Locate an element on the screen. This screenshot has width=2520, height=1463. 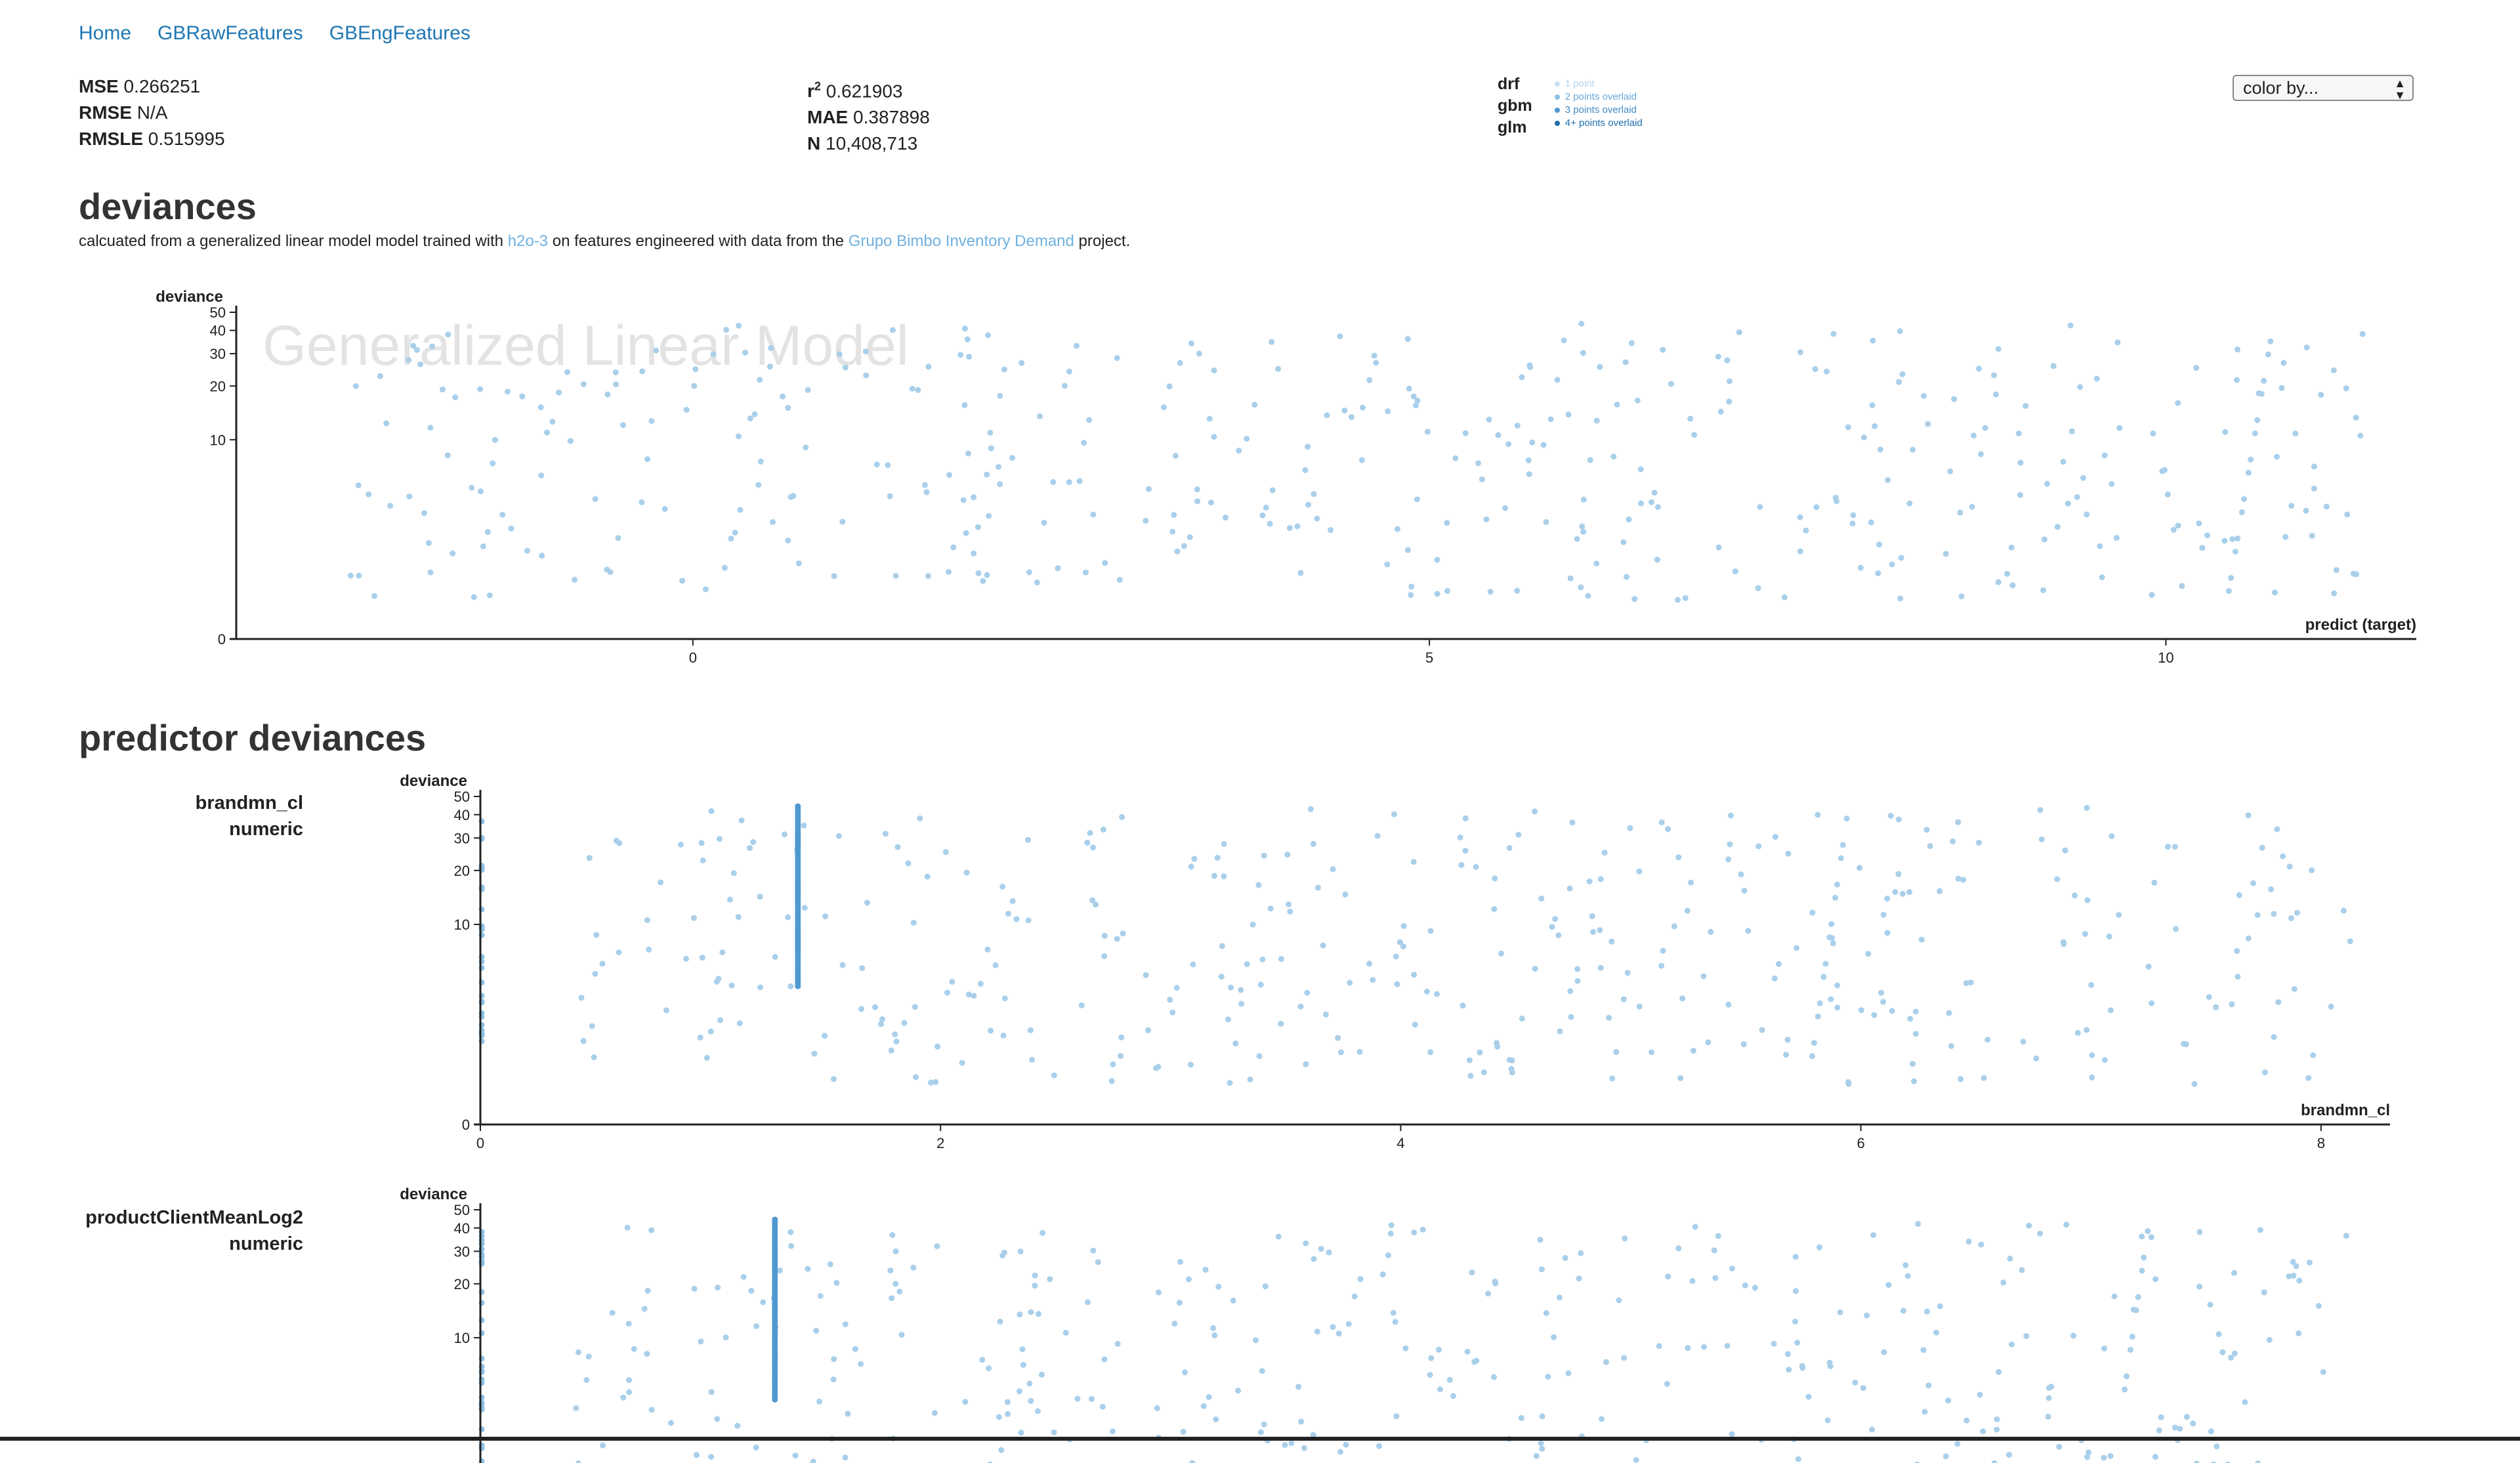
model-gbm: gbm is located at coordinates (1515, 106).